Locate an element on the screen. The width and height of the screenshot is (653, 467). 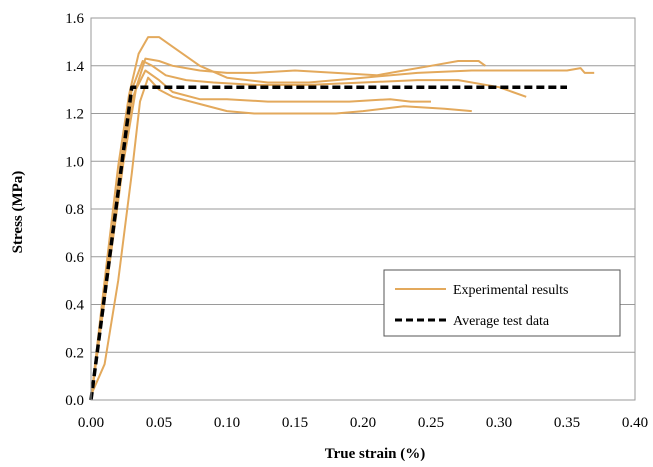
y-tick-label: 1.2 is located at coordinates (74, 115).